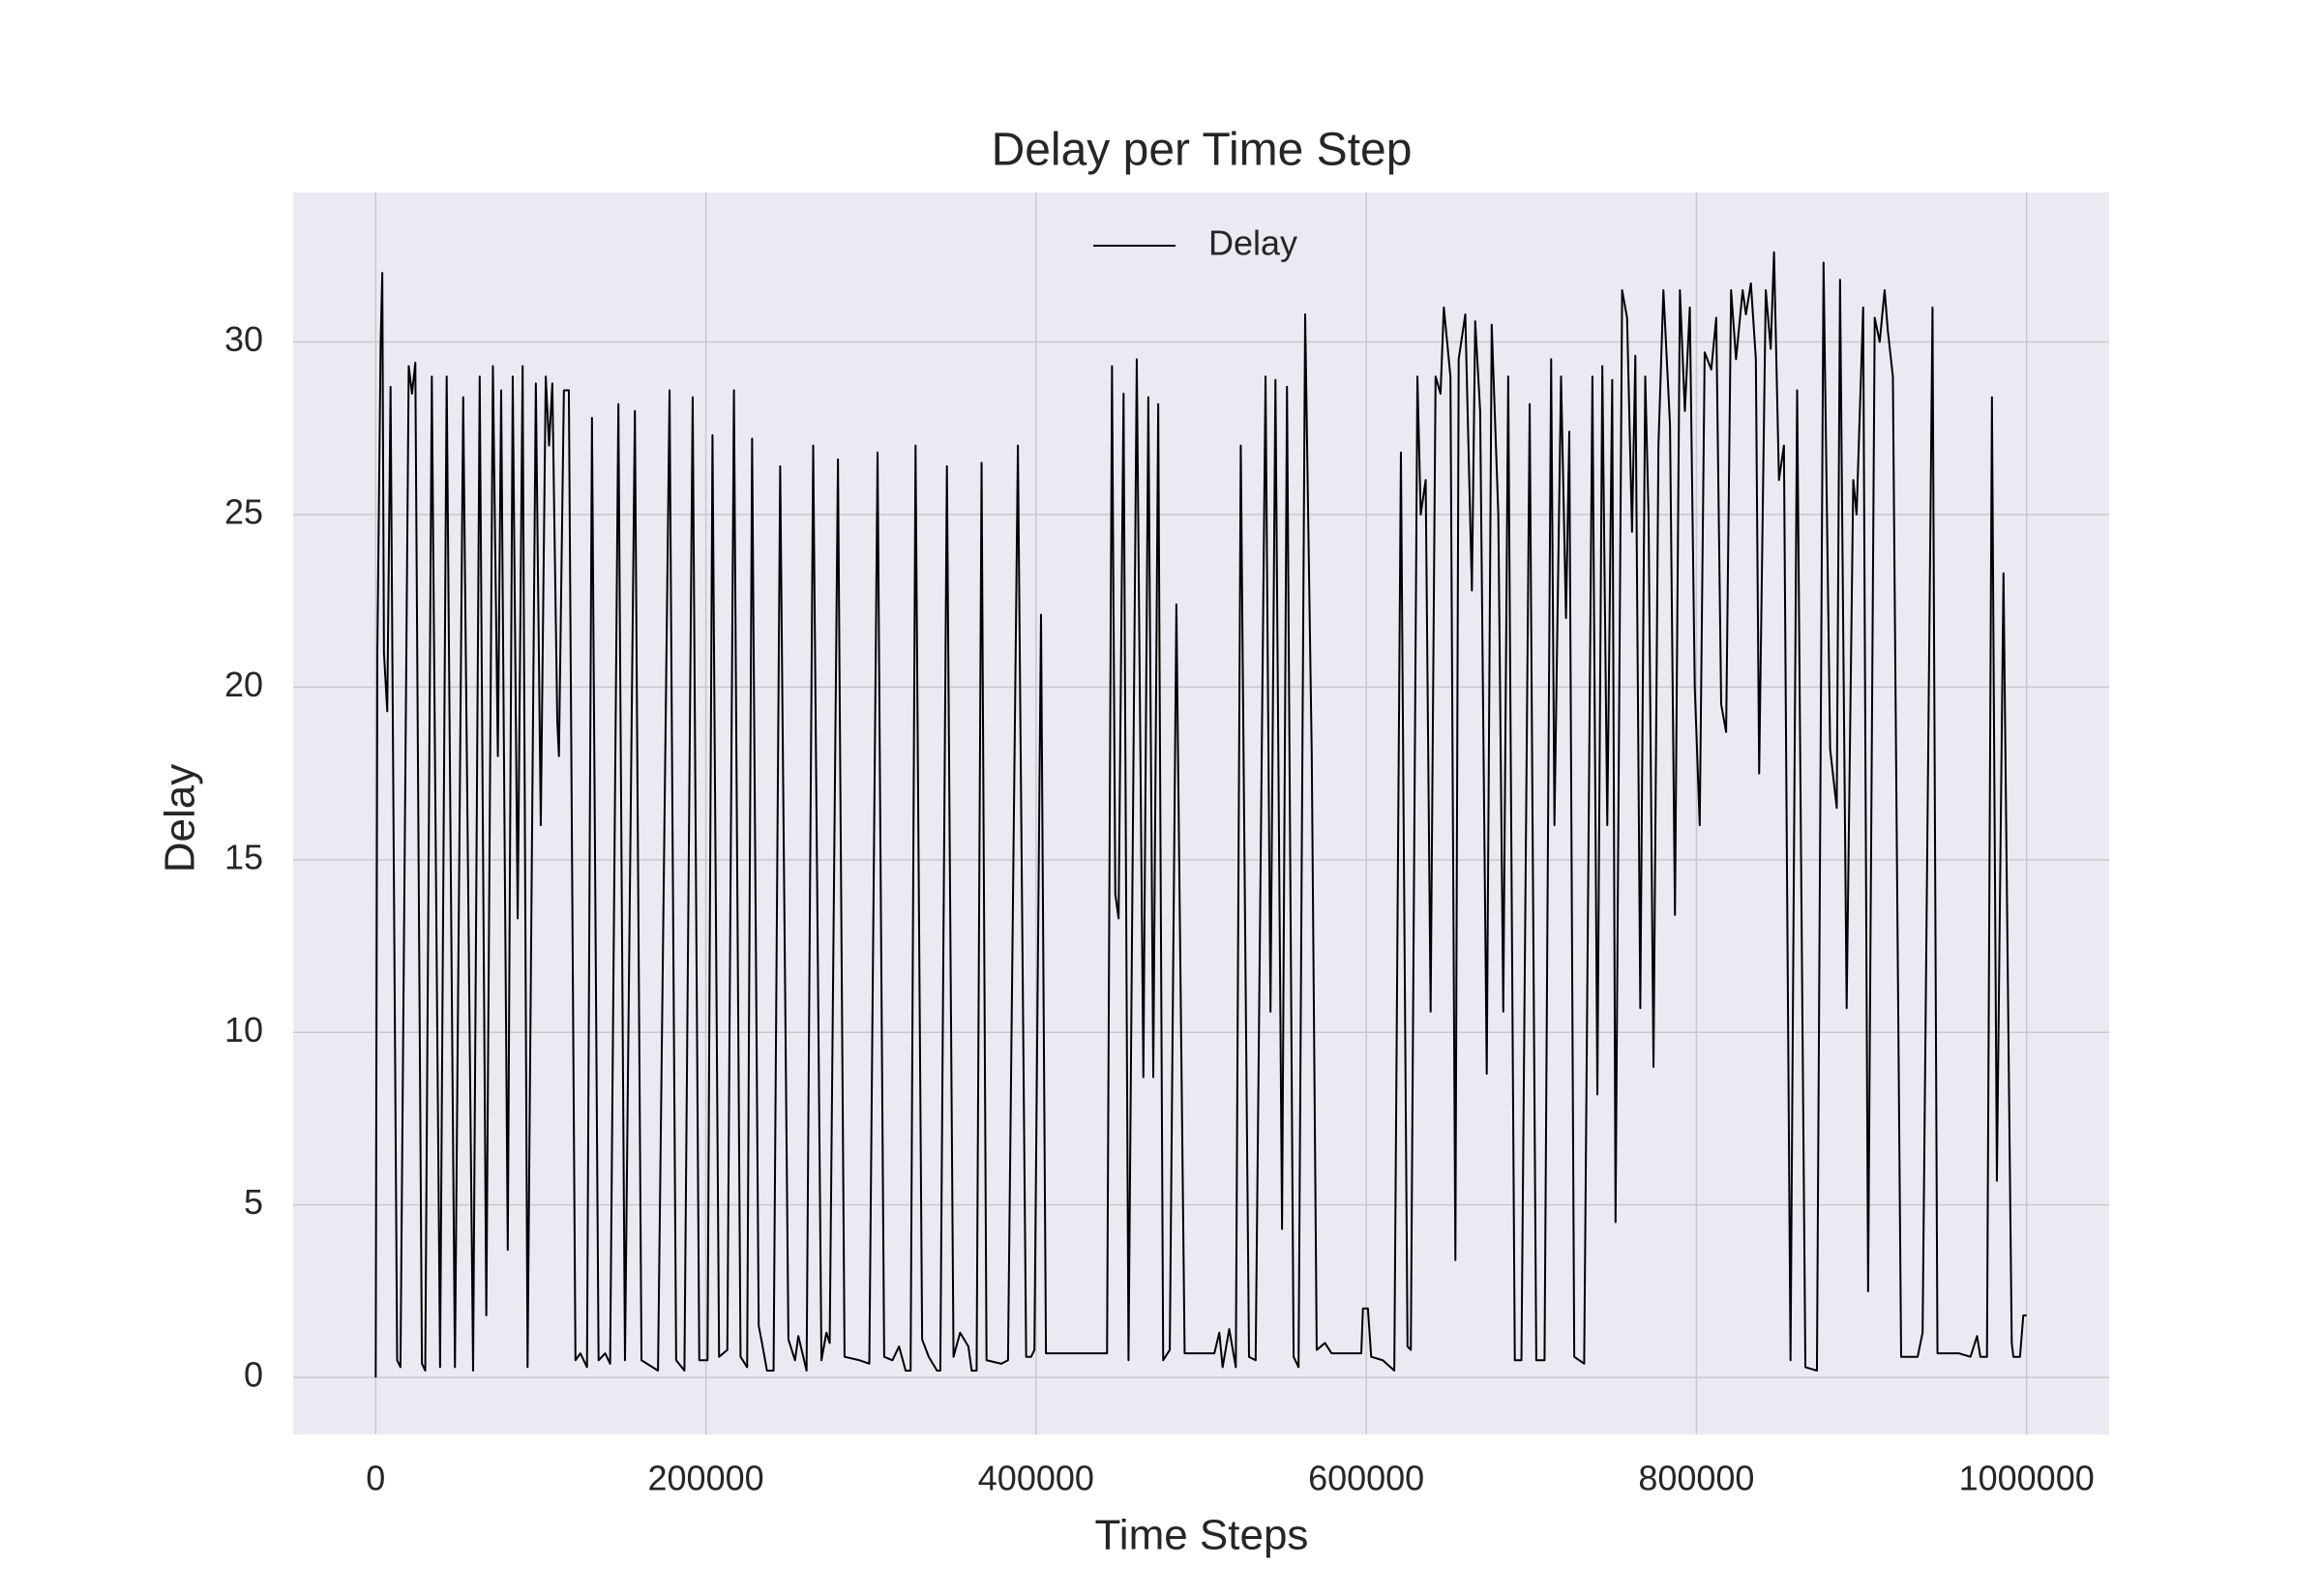 The height and width of the screenshot is (1596, 2322). I want to click on legend-label: Delay, so click(1252, 243).